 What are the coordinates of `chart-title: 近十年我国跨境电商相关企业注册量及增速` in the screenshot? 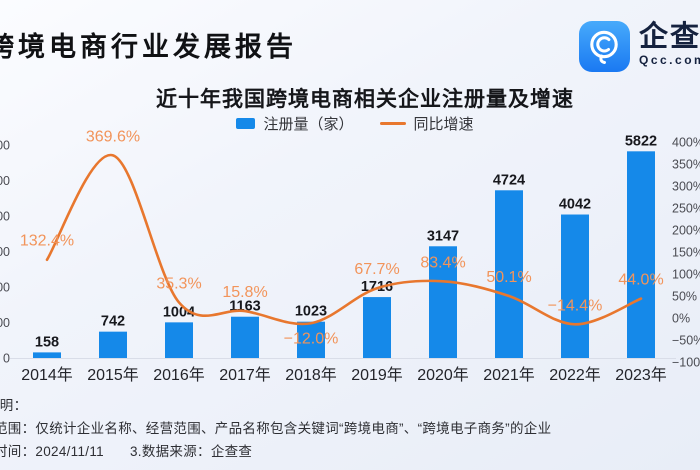 It's located at (365, 99).